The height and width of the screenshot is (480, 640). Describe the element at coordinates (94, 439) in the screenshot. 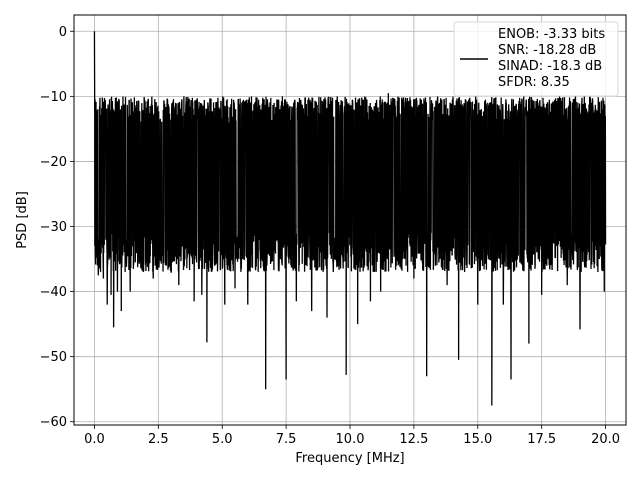

I see `x-tick-label: 0.0` at that location.